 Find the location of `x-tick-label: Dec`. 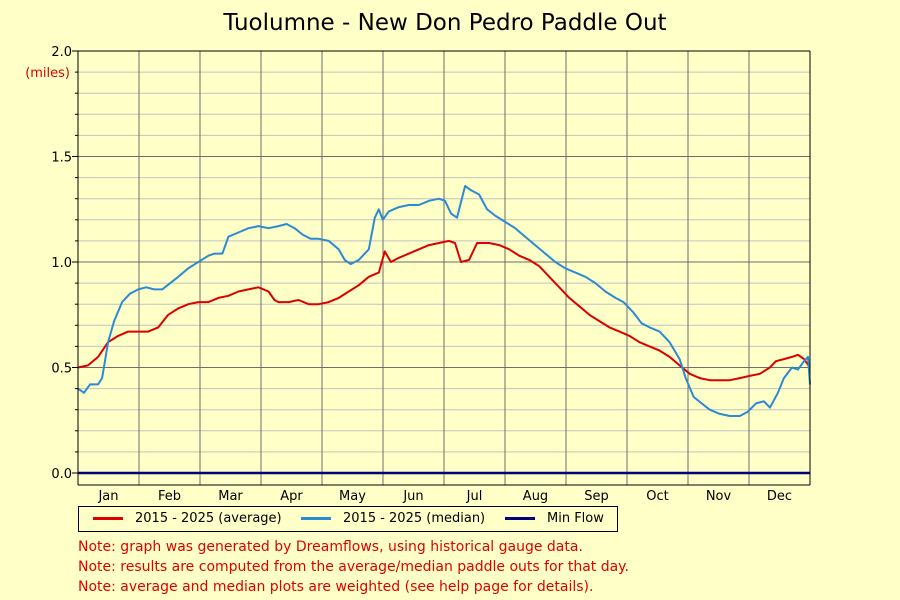

x-tick-label: Dec is located at coordinates (779, 496).